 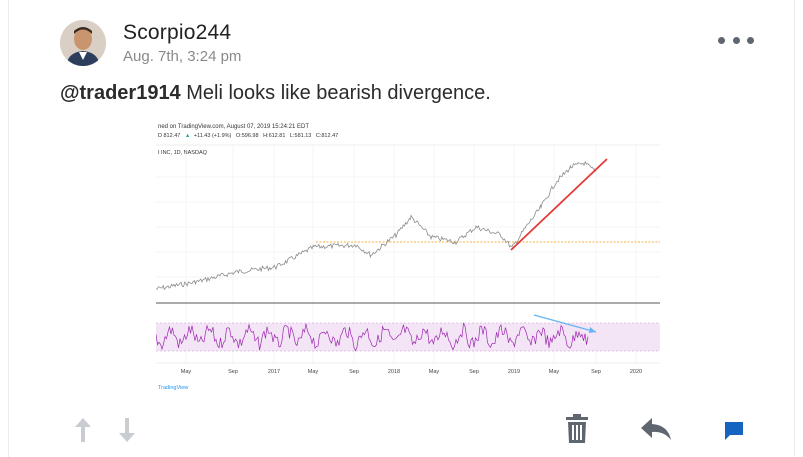 What do you see at coordinates (173, 388) in the screenshot?
I see `tradingview-footer: TradingView` at bounding box center [173, 388].